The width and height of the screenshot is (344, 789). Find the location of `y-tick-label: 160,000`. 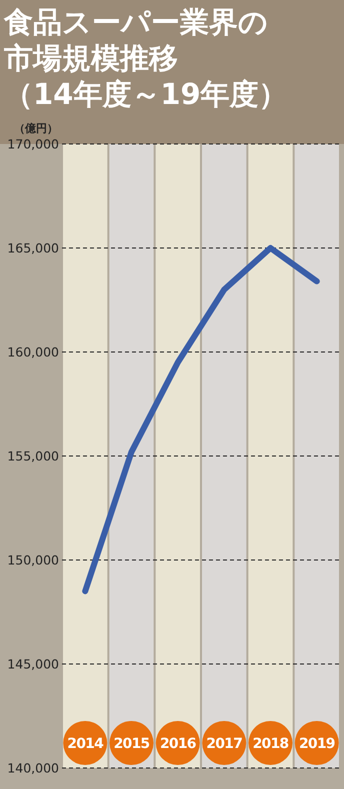

y-tick-label: 160,000 is located at coordinates (33, 352).